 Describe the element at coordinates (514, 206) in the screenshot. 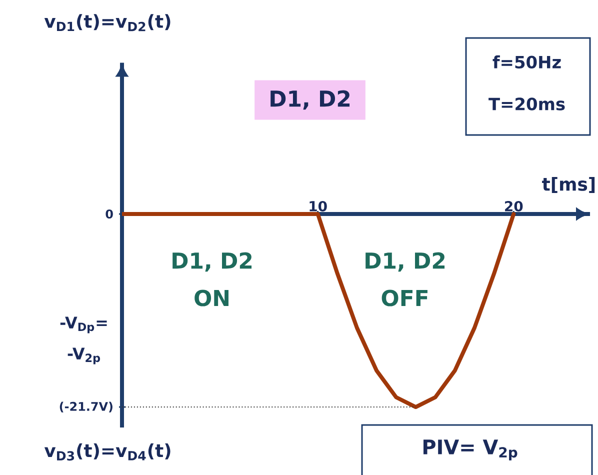

I see `x-tick-label: 20` at that location.